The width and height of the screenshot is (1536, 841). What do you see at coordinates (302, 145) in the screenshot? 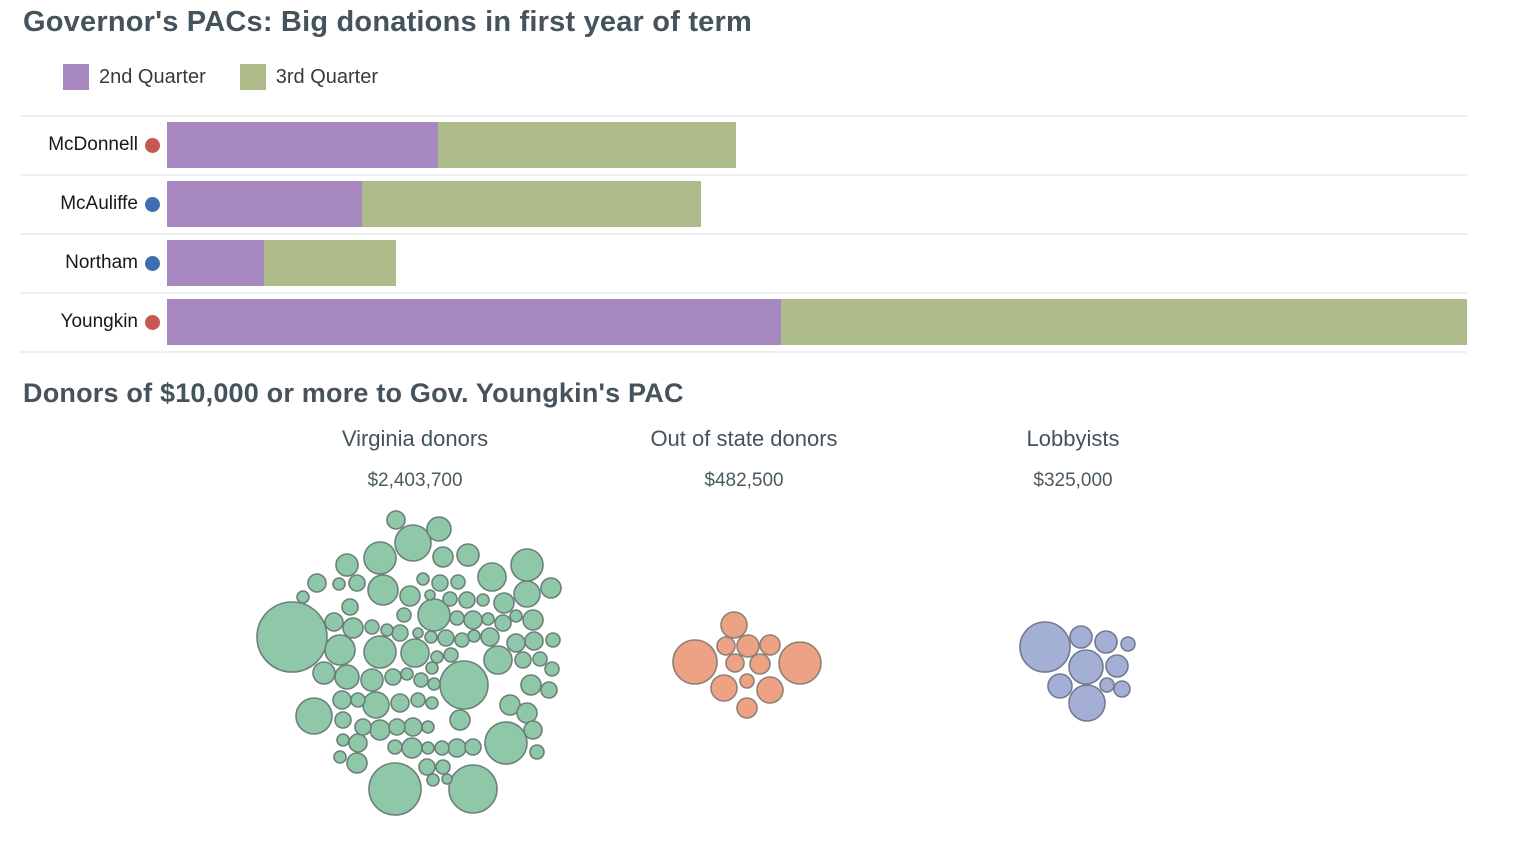
I see `bar-segment-2nd-quarter-mcdonnell` at bounding box center [302, 145].